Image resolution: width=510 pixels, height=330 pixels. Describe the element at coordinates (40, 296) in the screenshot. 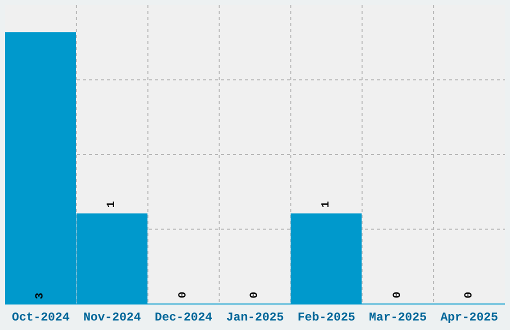

I see `data-label: 3` at that location.